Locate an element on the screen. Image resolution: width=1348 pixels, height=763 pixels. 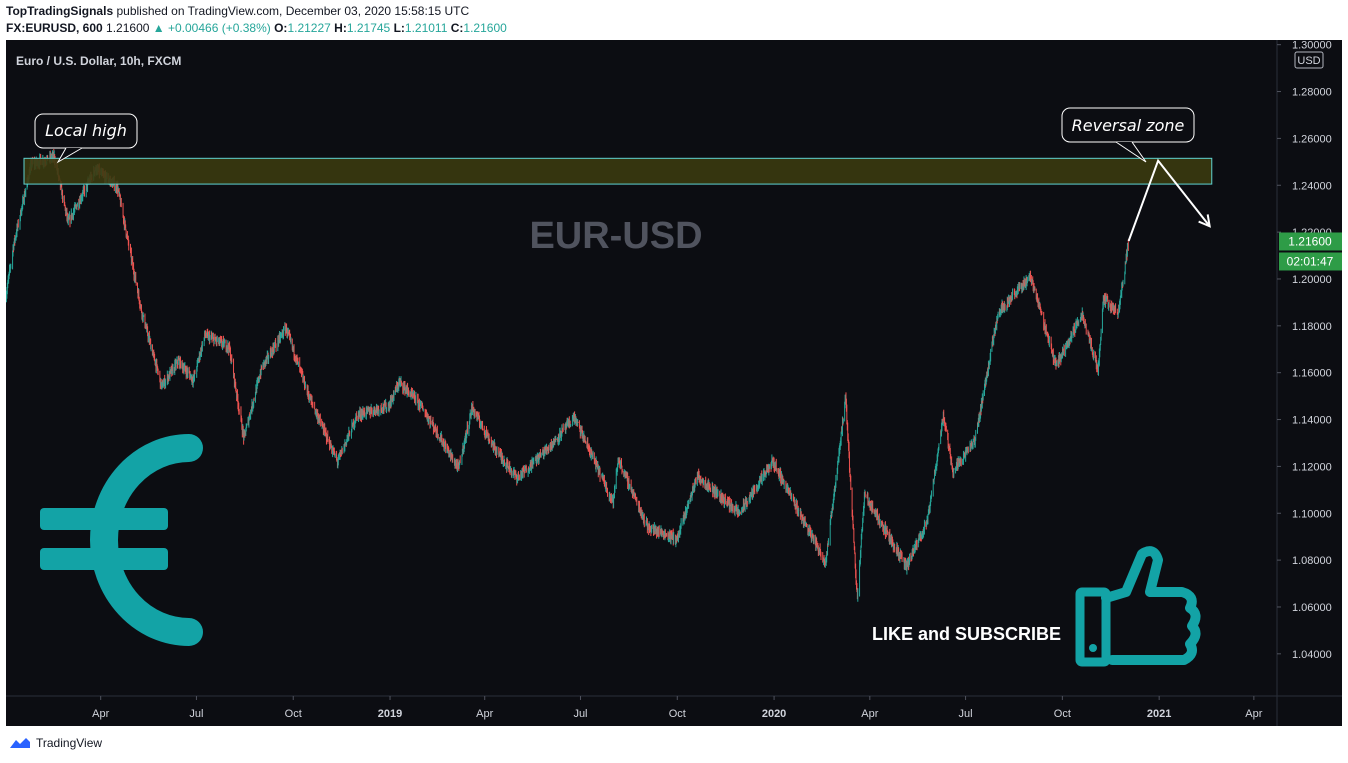
euro-icon is located at coordinates (121, 540).